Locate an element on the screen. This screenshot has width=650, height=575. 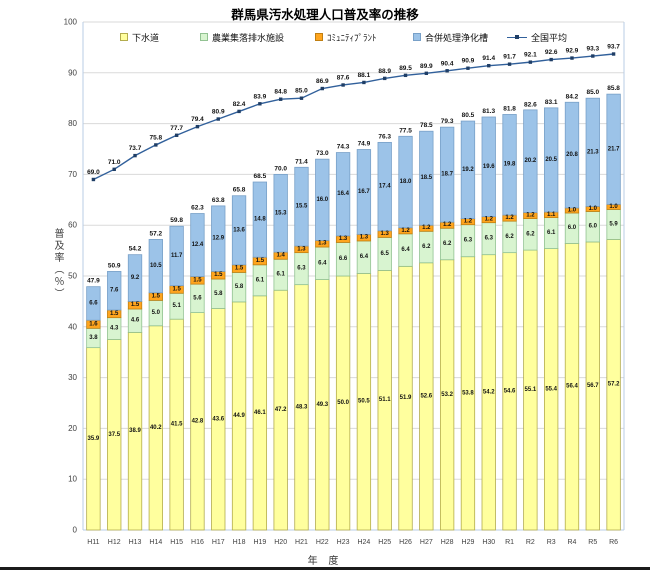
svg-text: 82.6 is located at coordinates (530, 104).